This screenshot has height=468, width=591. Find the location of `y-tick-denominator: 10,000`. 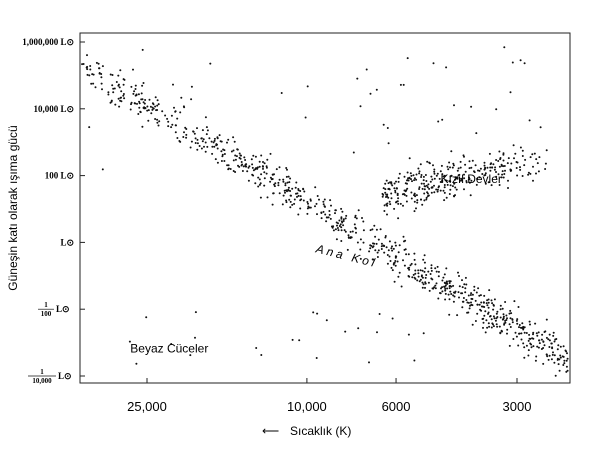

y-tick-denominator: 10,000 is located at coordinates (42, 381).